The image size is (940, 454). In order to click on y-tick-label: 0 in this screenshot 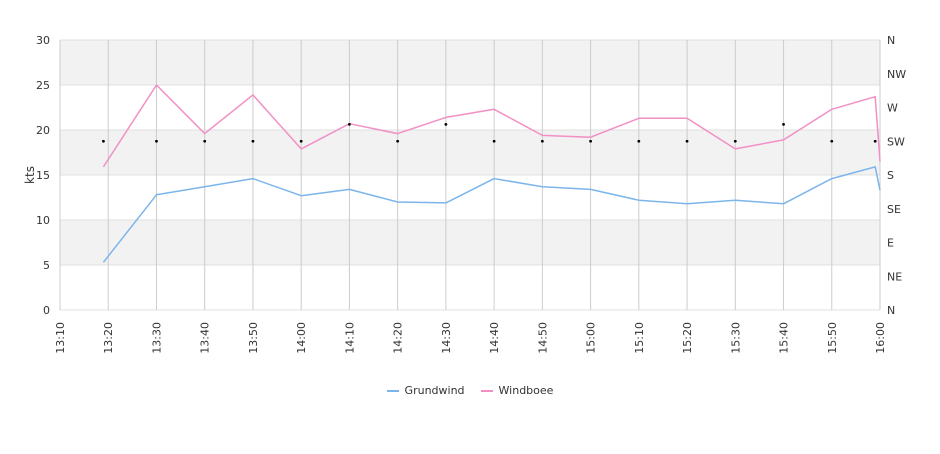, I will do `click(46, 310)`.